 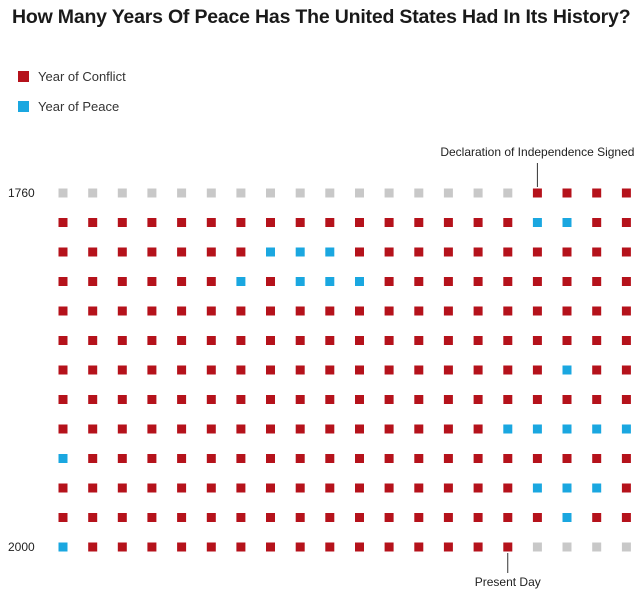 I want to click on annotation-declaration-label: Declaration of Independence Signed, so click(x=537, y=152).